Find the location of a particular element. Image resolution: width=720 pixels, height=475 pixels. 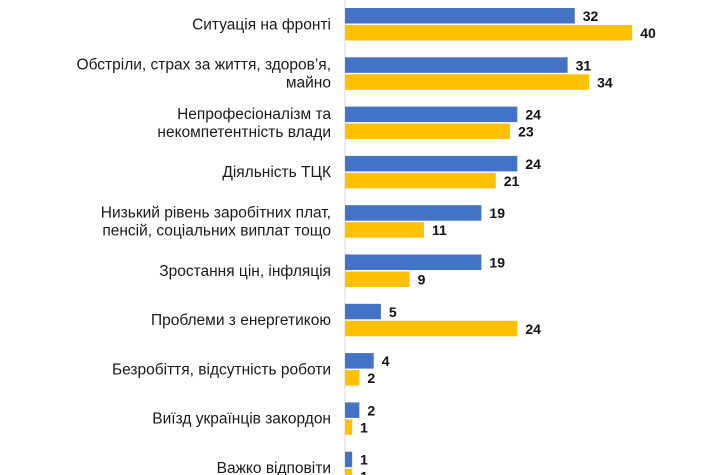

category-label-line: Непрофесіоналізм та is located at coordinates (254, 114).